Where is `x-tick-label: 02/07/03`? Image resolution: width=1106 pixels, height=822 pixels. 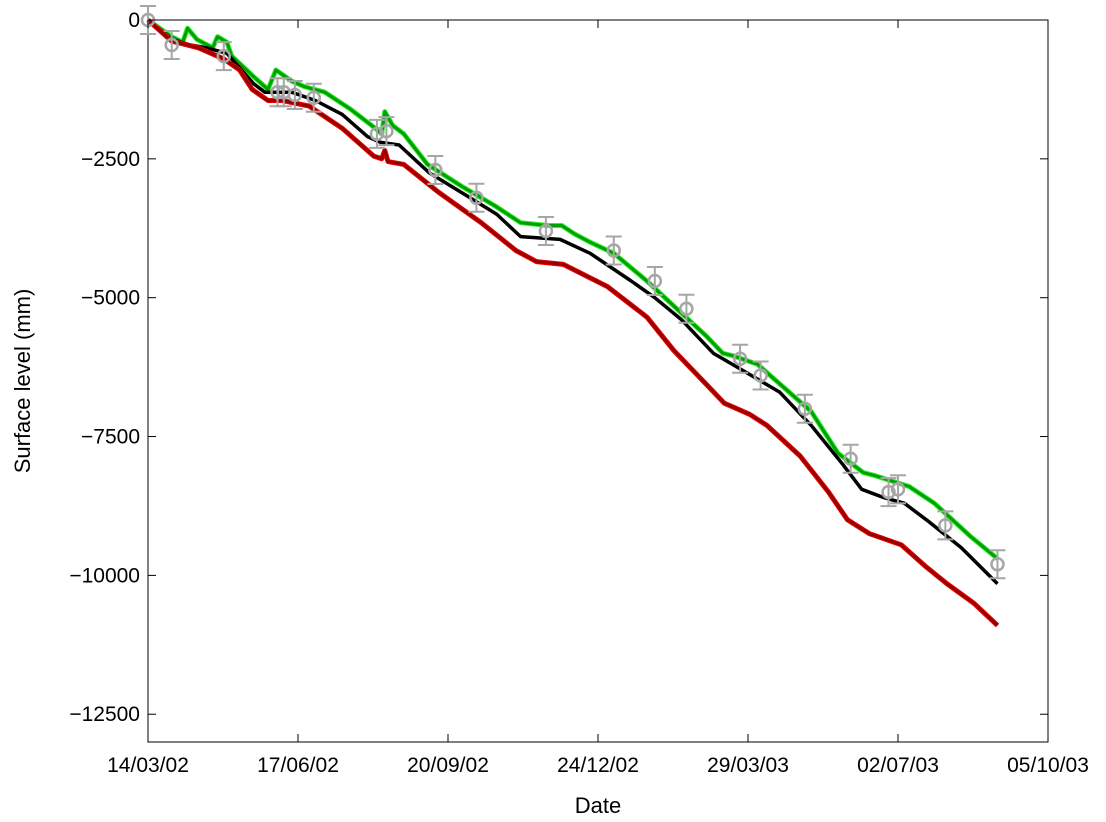 x-tick-label: 02/07/03 is located at coordinates (898, 765).